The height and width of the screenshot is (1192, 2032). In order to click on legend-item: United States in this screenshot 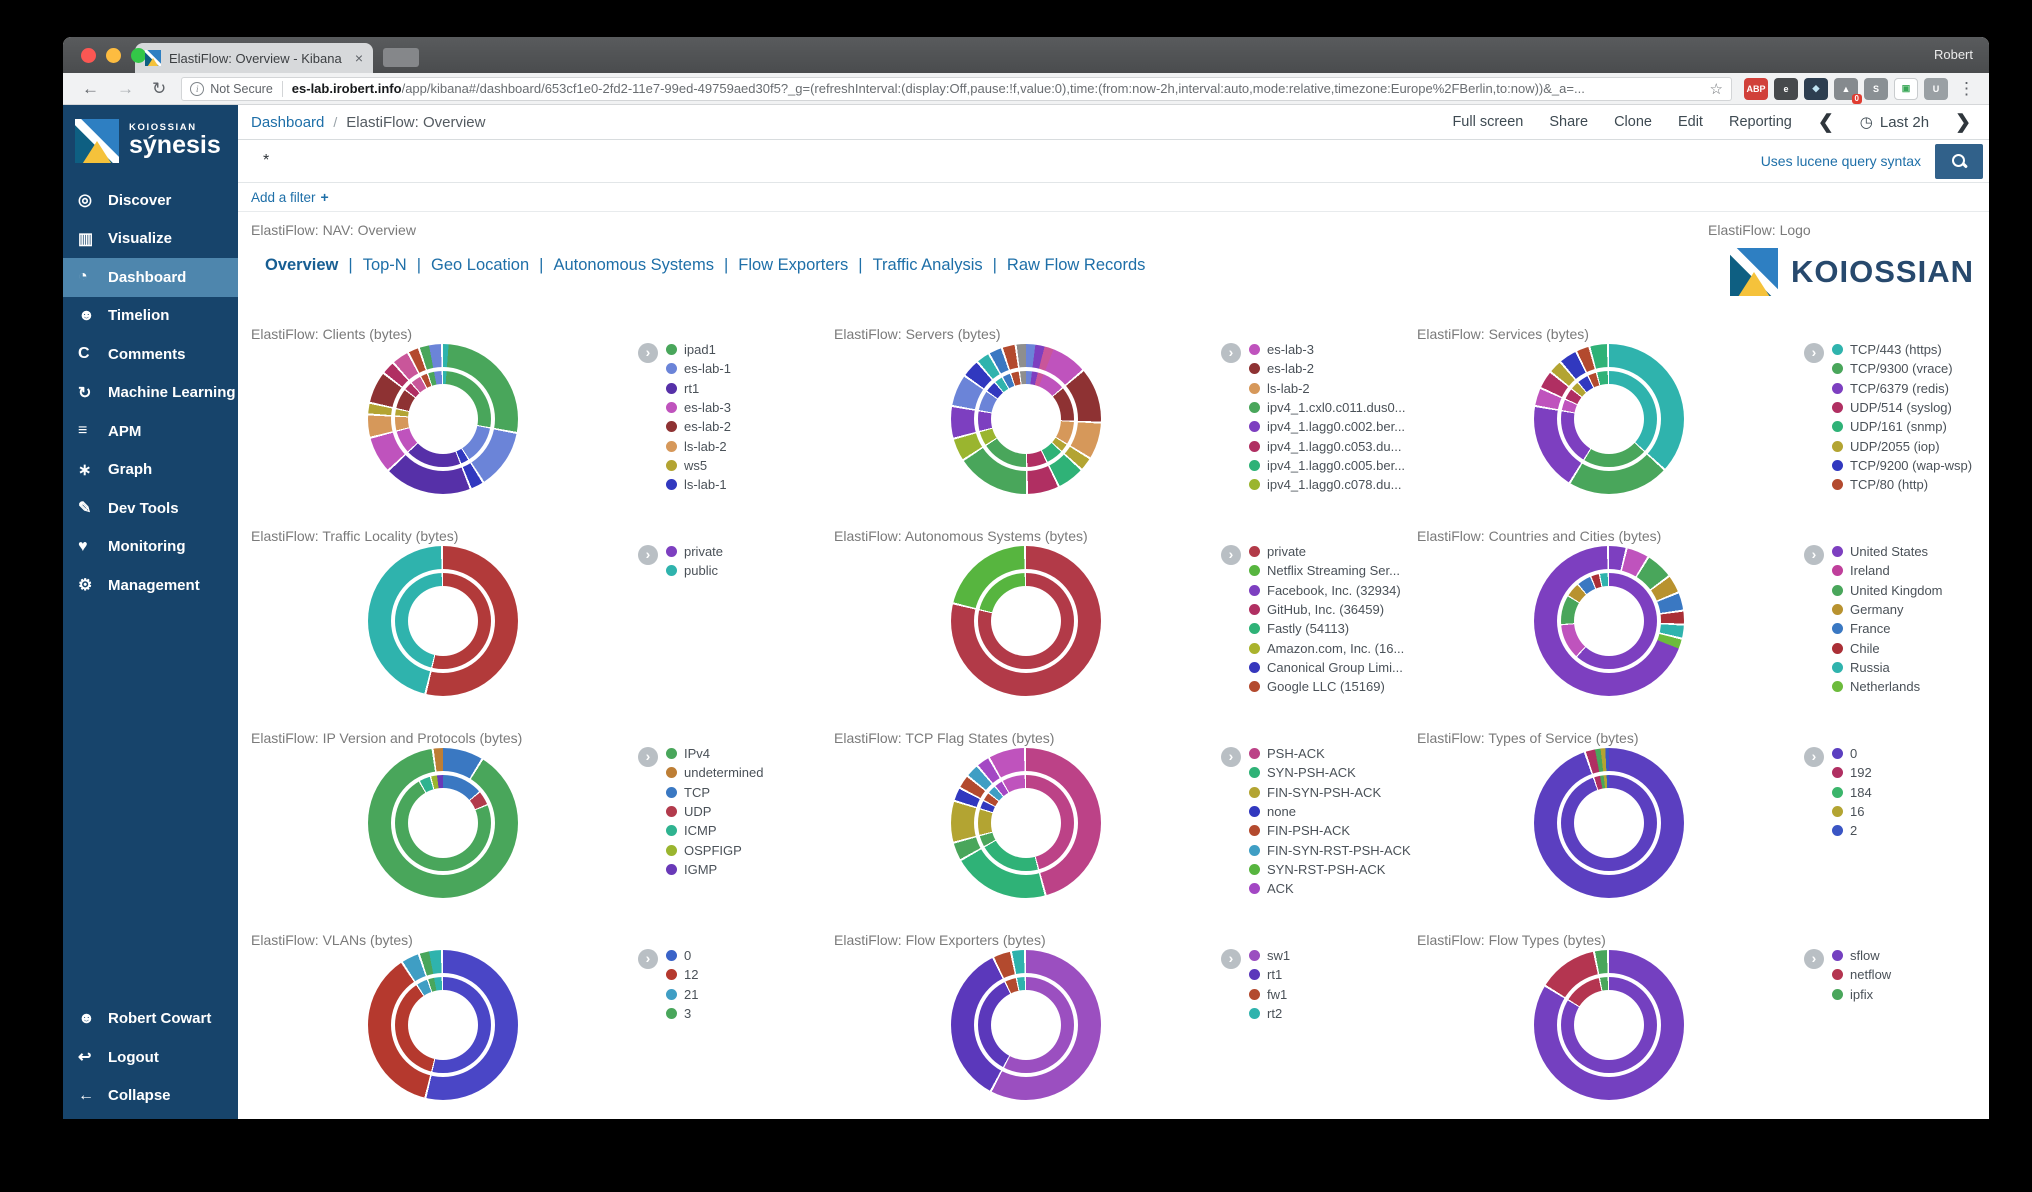, I will do `click(1887, 551)`.